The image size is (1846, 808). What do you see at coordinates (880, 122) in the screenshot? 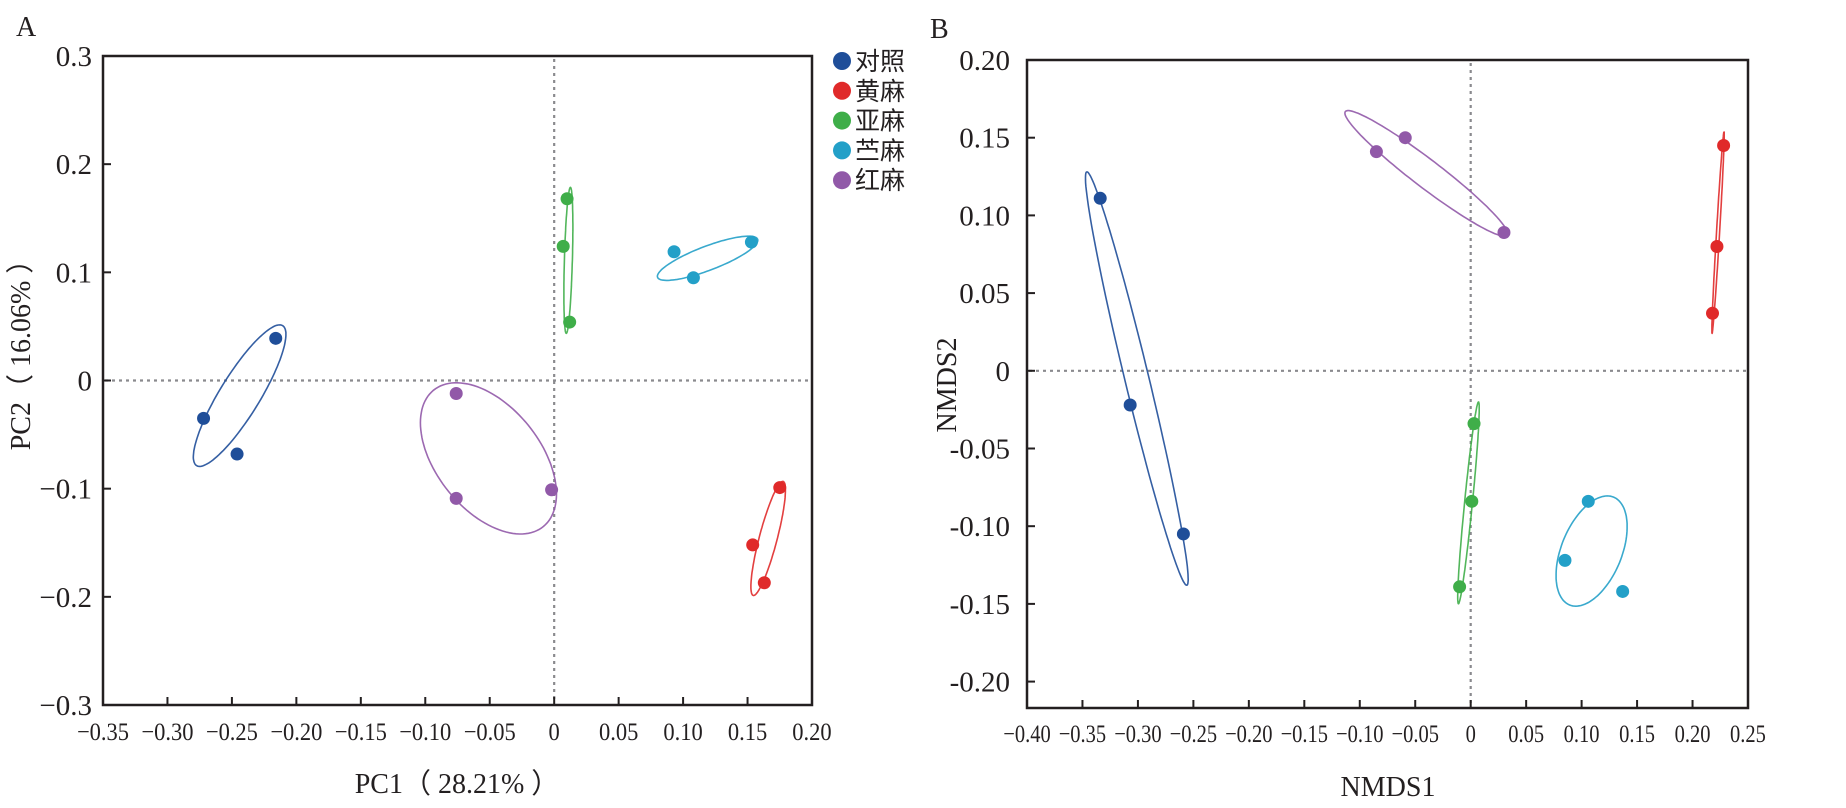
I see `legend-label: 亚麻` at bounding box center [880, 122].